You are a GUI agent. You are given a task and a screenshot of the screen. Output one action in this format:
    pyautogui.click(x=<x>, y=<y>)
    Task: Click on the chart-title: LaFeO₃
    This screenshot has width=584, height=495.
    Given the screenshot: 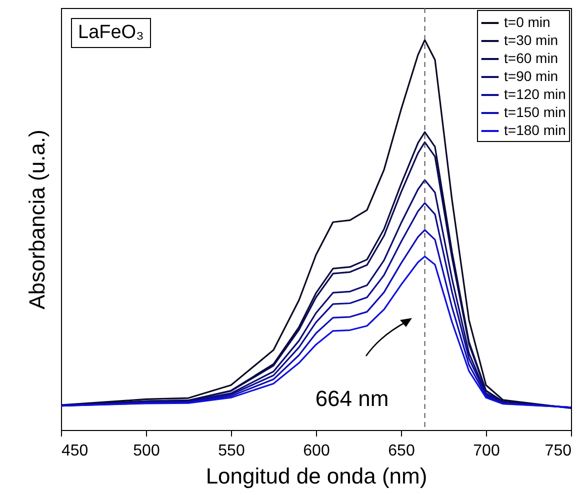 What is the action you would take?
    pyautogui.click(x=111, y=33)
    